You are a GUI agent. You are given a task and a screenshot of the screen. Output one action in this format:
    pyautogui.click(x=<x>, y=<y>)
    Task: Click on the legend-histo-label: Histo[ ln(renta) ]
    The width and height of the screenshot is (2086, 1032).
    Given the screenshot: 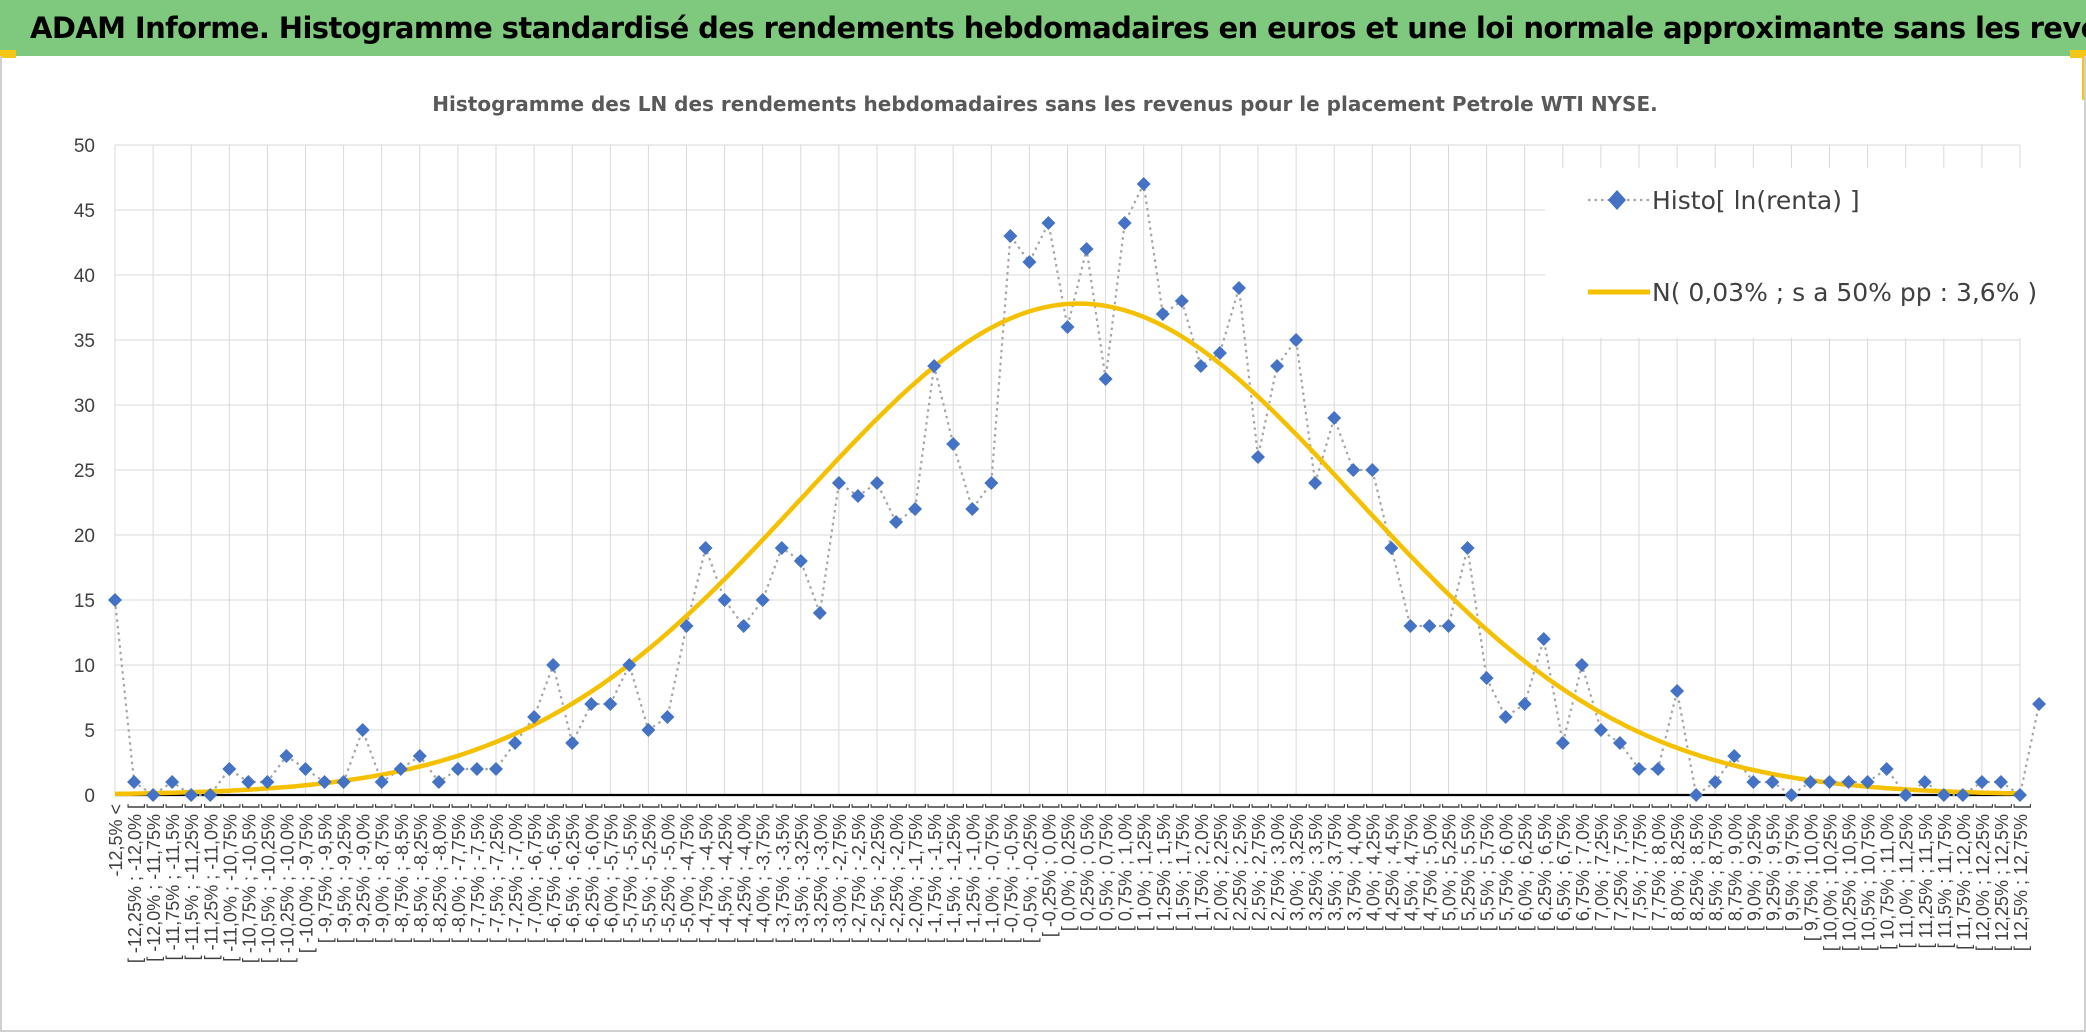 What is the action you would take?
    pyautogui.click(x=1756, y=200)
    